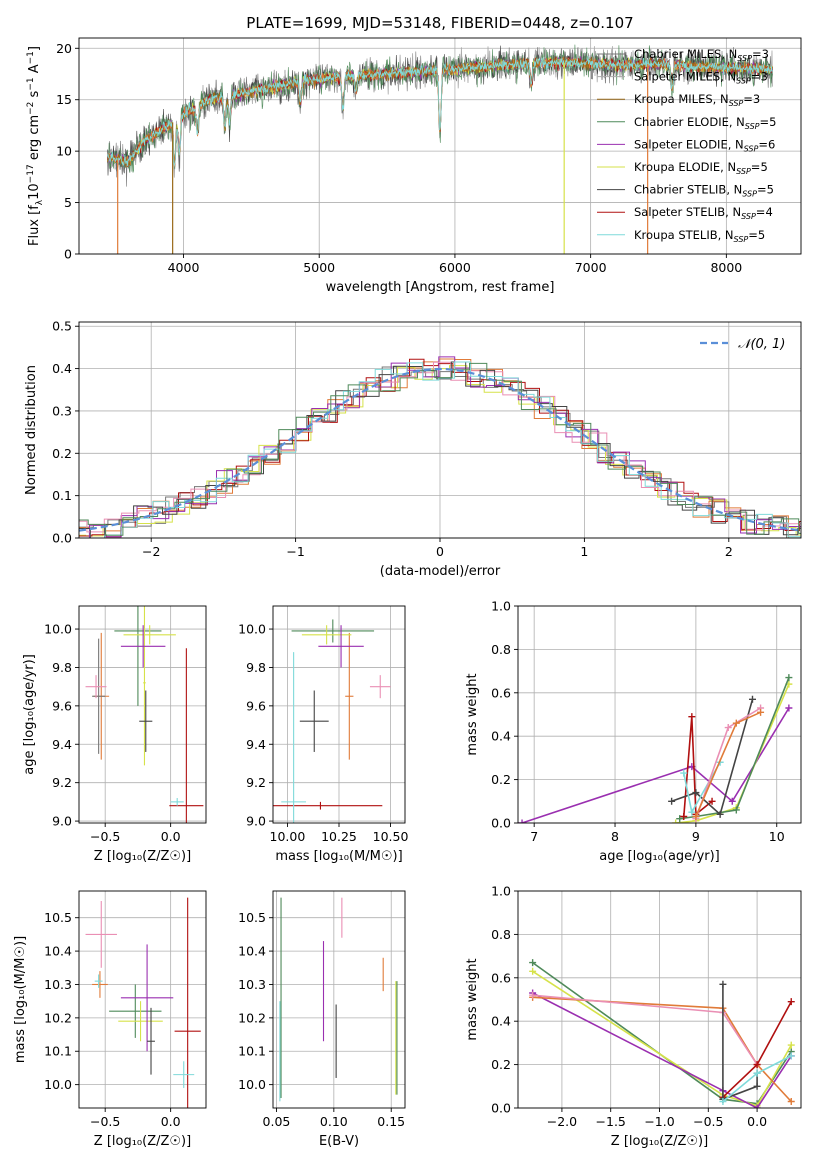  I want to click on x-tick-label: 0.15, so click(391, 1121).